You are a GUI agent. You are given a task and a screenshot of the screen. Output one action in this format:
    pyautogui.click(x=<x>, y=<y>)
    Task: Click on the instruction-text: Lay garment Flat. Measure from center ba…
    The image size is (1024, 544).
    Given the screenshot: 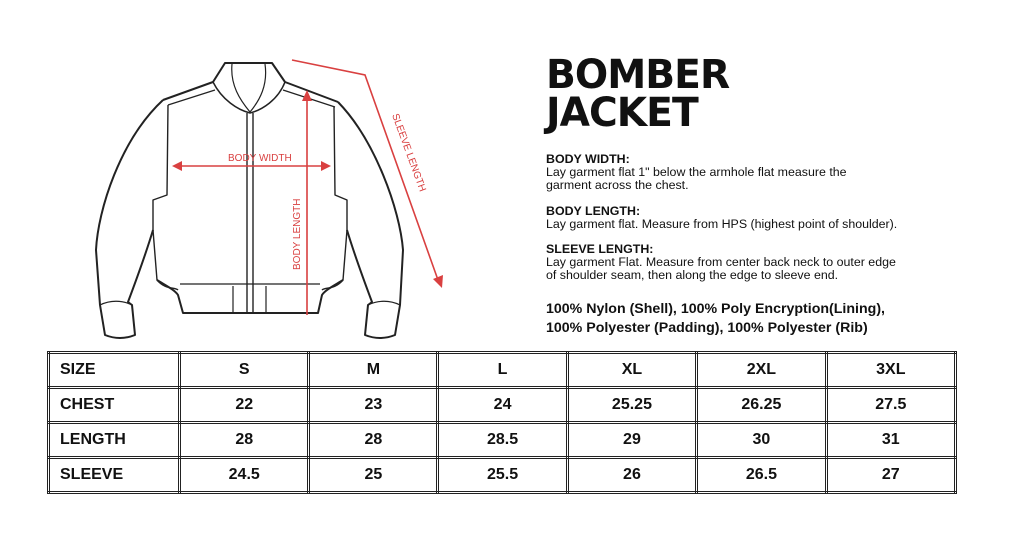 What is the action you would take?
    pyautogui.click(x=721, y=268)
    